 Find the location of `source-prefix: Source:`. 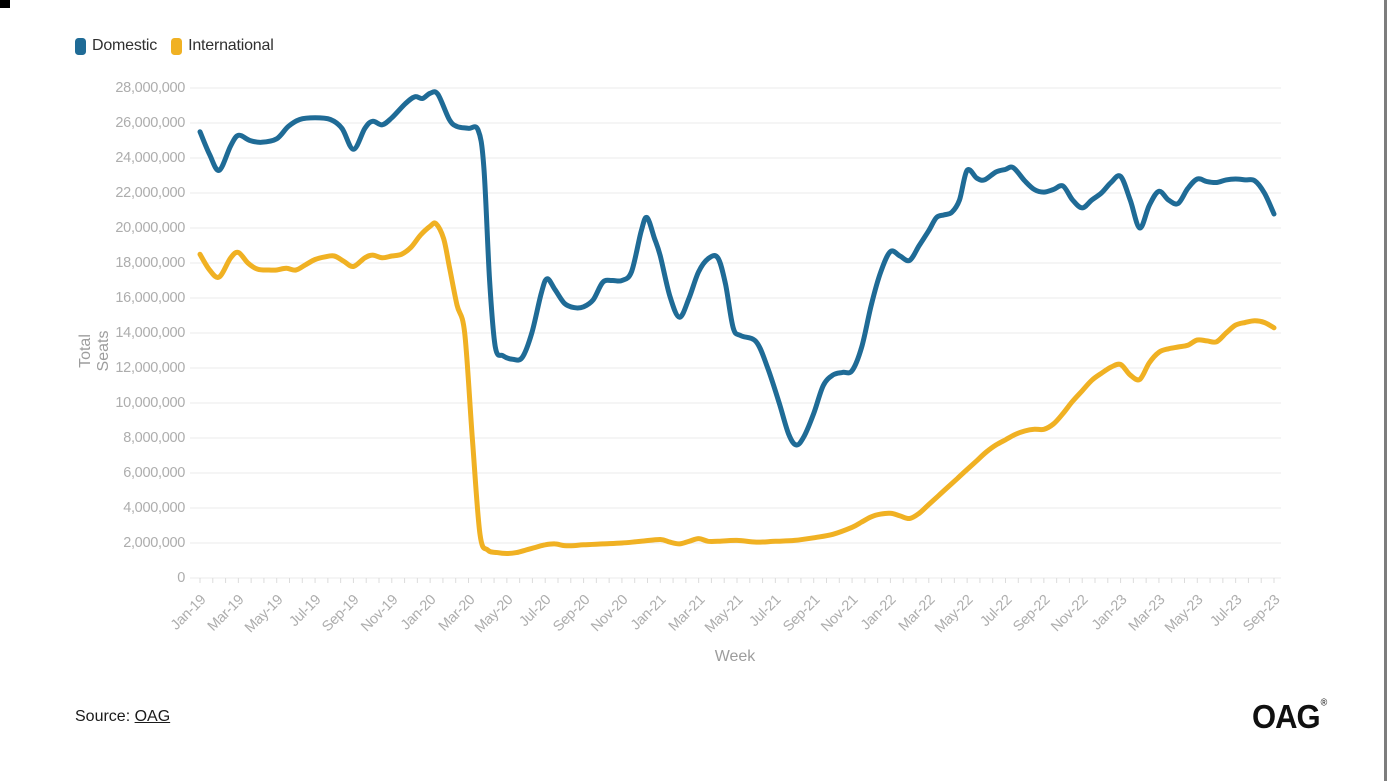

source-prefix: Source: is located at coordinates (105, 716).